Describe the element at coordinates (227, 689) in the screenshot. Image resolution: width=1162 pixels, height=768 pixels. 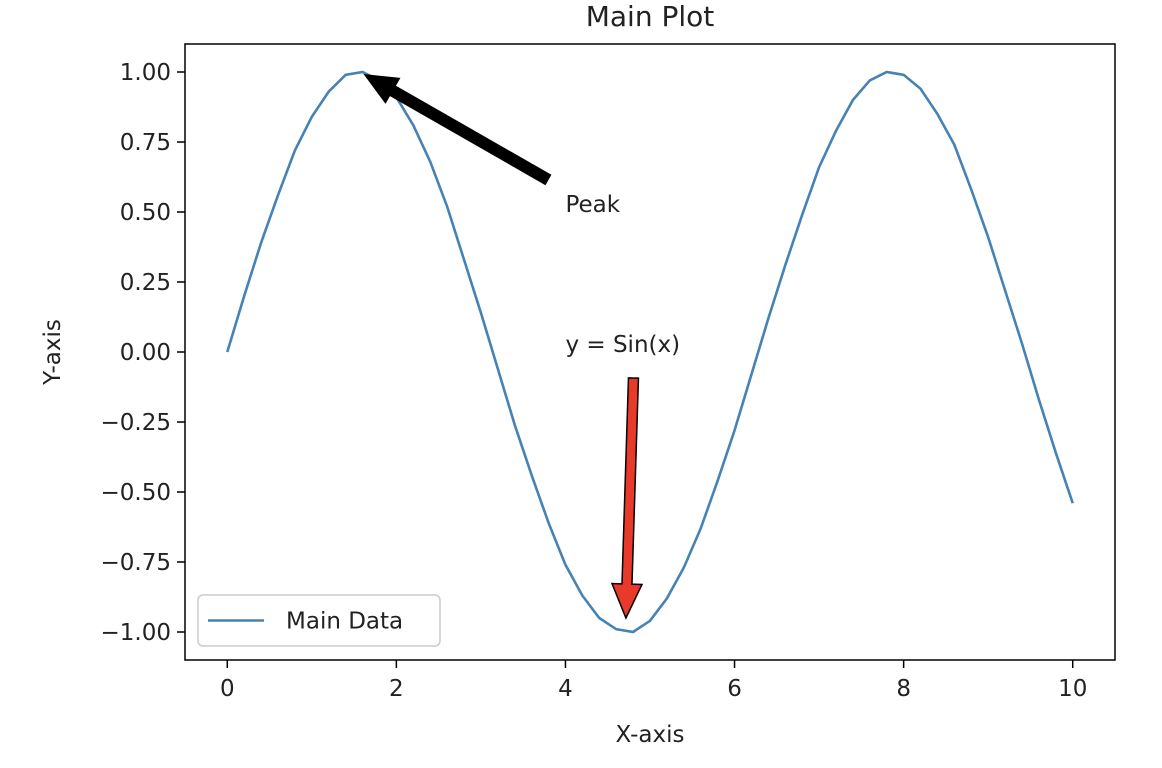
I see `x-tick-label: 0` at that location.